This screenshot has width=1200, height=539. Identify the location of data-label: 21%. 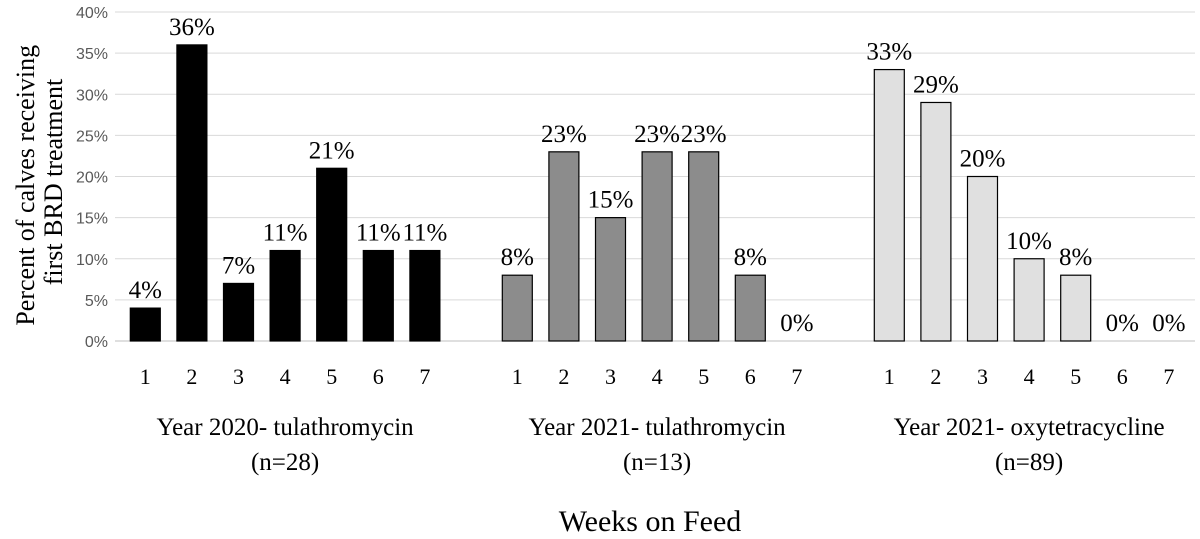
(332, 150).